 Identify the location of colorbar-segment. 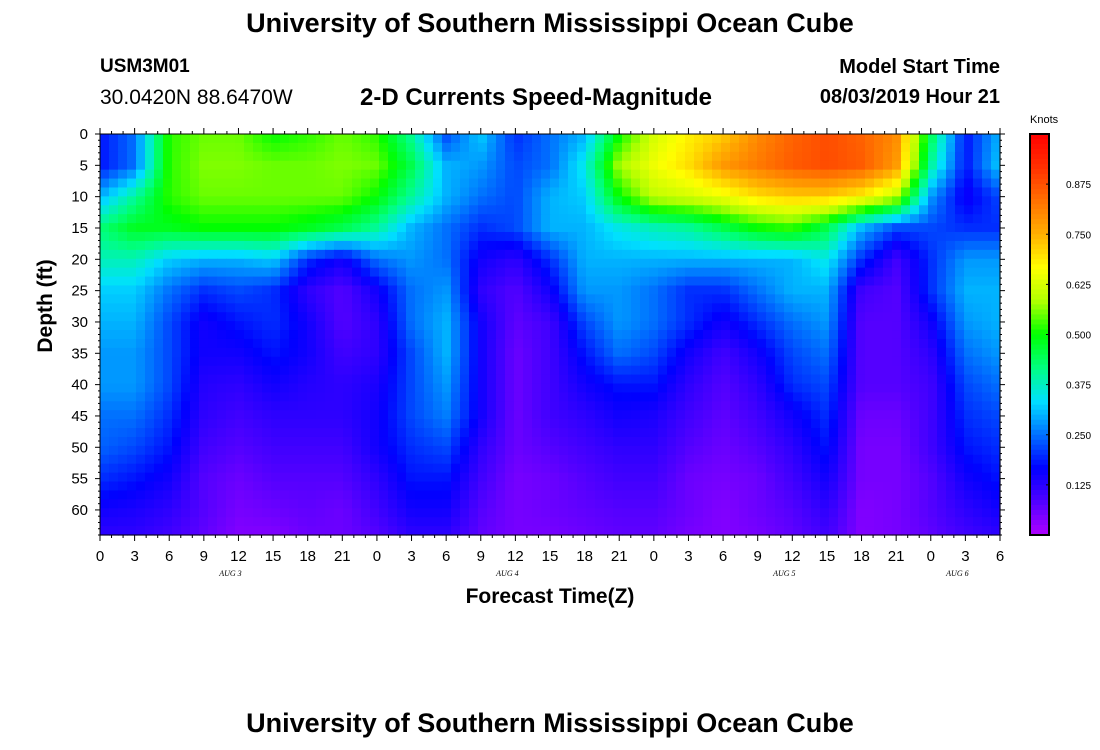
(1039, 202).